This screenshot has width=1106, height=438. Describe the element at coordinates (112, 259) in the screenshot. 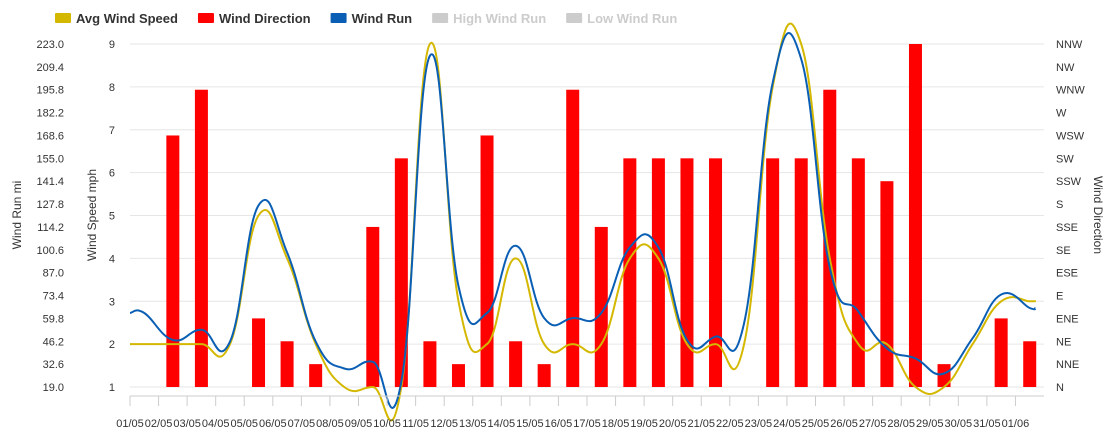

I see `wind-speed-tick-label: 4` at that location.